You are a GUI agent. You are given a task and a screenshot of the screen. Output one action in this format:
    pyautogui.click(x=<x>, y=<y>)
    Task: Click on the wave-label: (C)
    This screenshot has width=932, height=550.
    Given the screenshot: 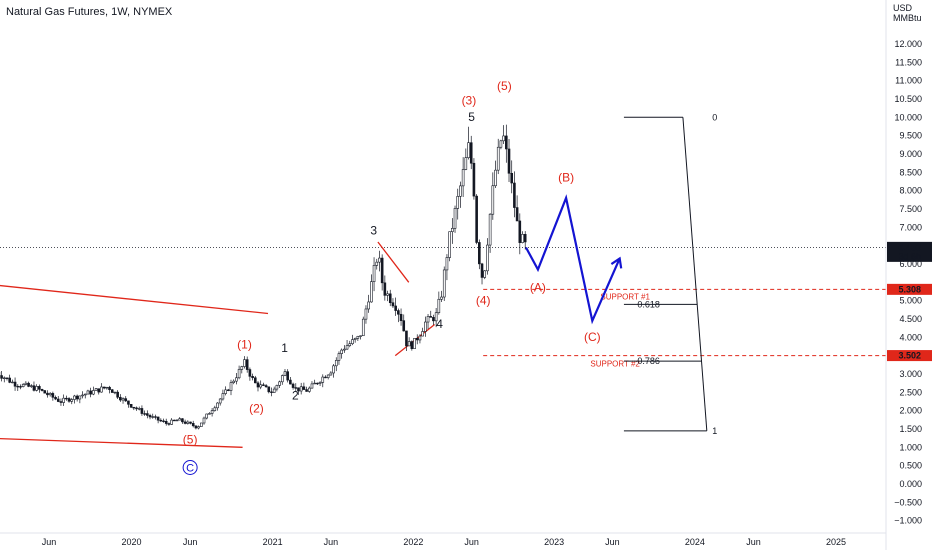 What is the action you would take?
    pyautogui.click(x=592, y=337)
    